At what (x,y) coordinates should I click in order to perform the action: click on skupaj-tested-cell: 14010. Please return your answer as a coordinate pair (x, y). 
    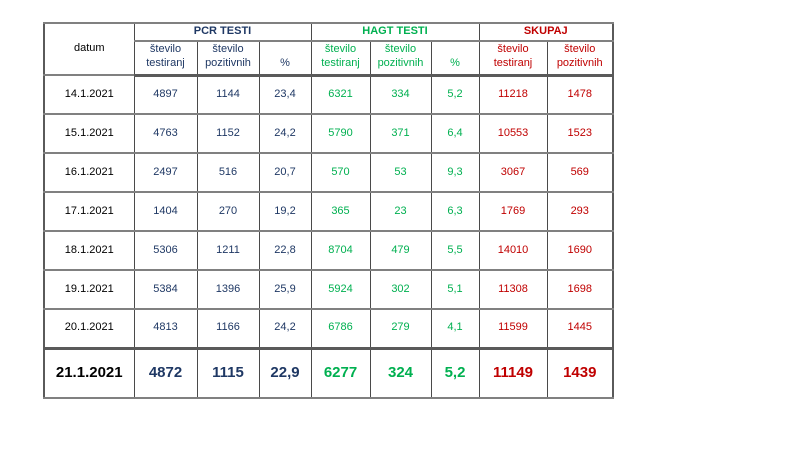
    Looking at the image, I should click on (513, 250).